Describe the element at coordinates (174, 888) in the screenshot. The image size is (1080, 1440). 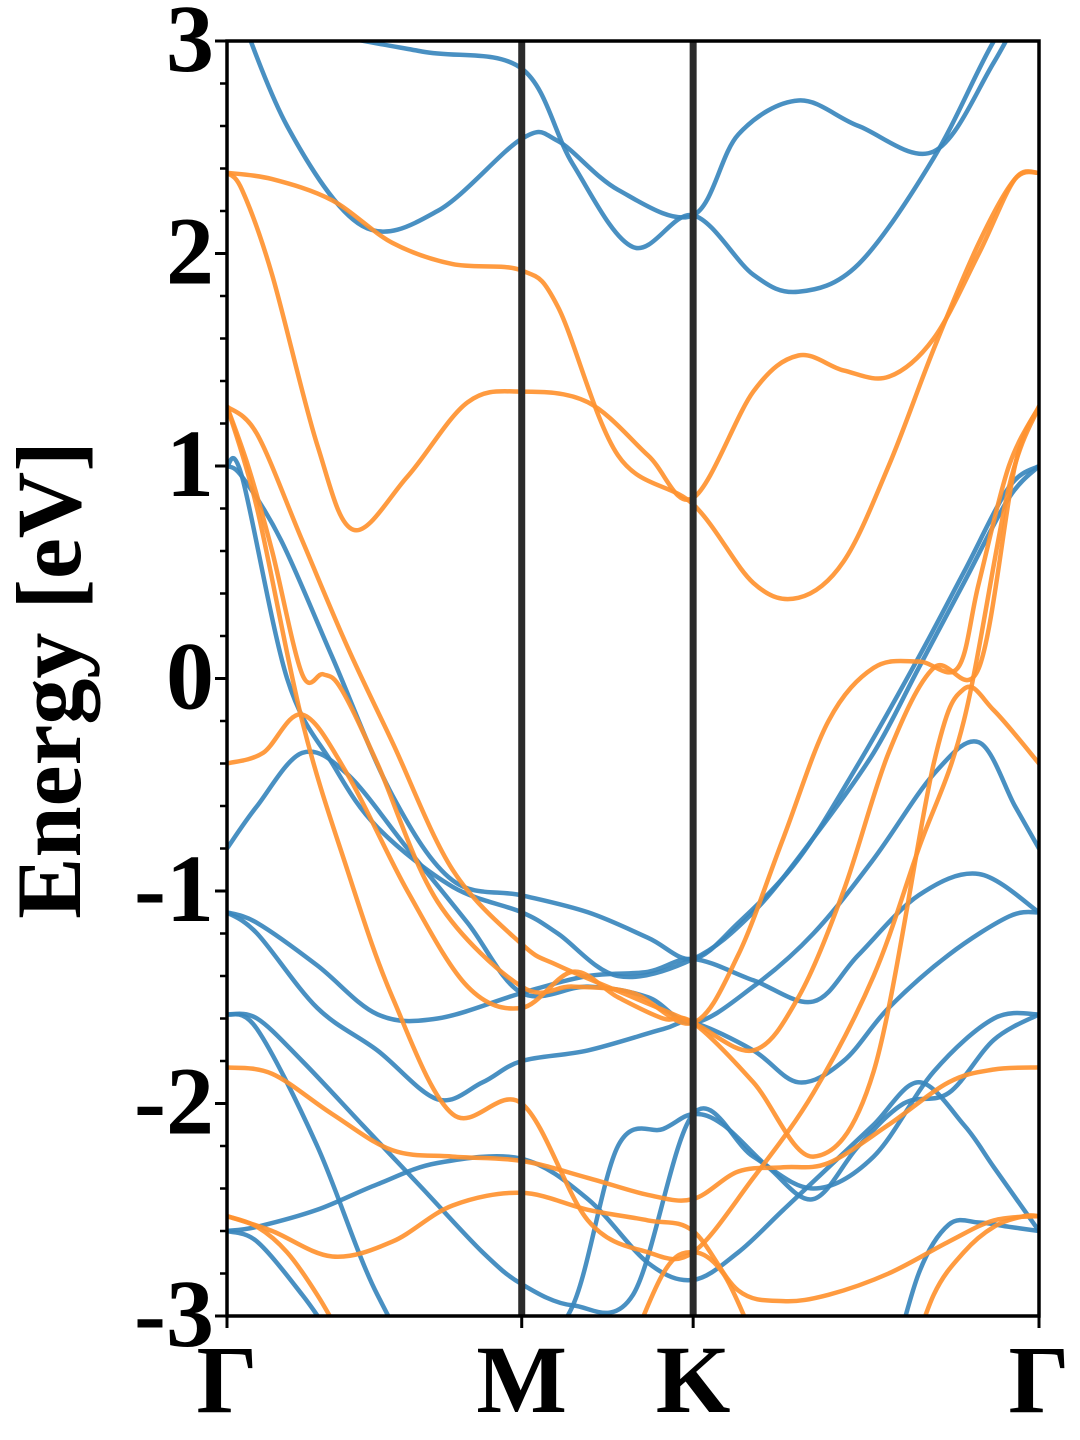
I see `y-tick-label: -1` at that location.